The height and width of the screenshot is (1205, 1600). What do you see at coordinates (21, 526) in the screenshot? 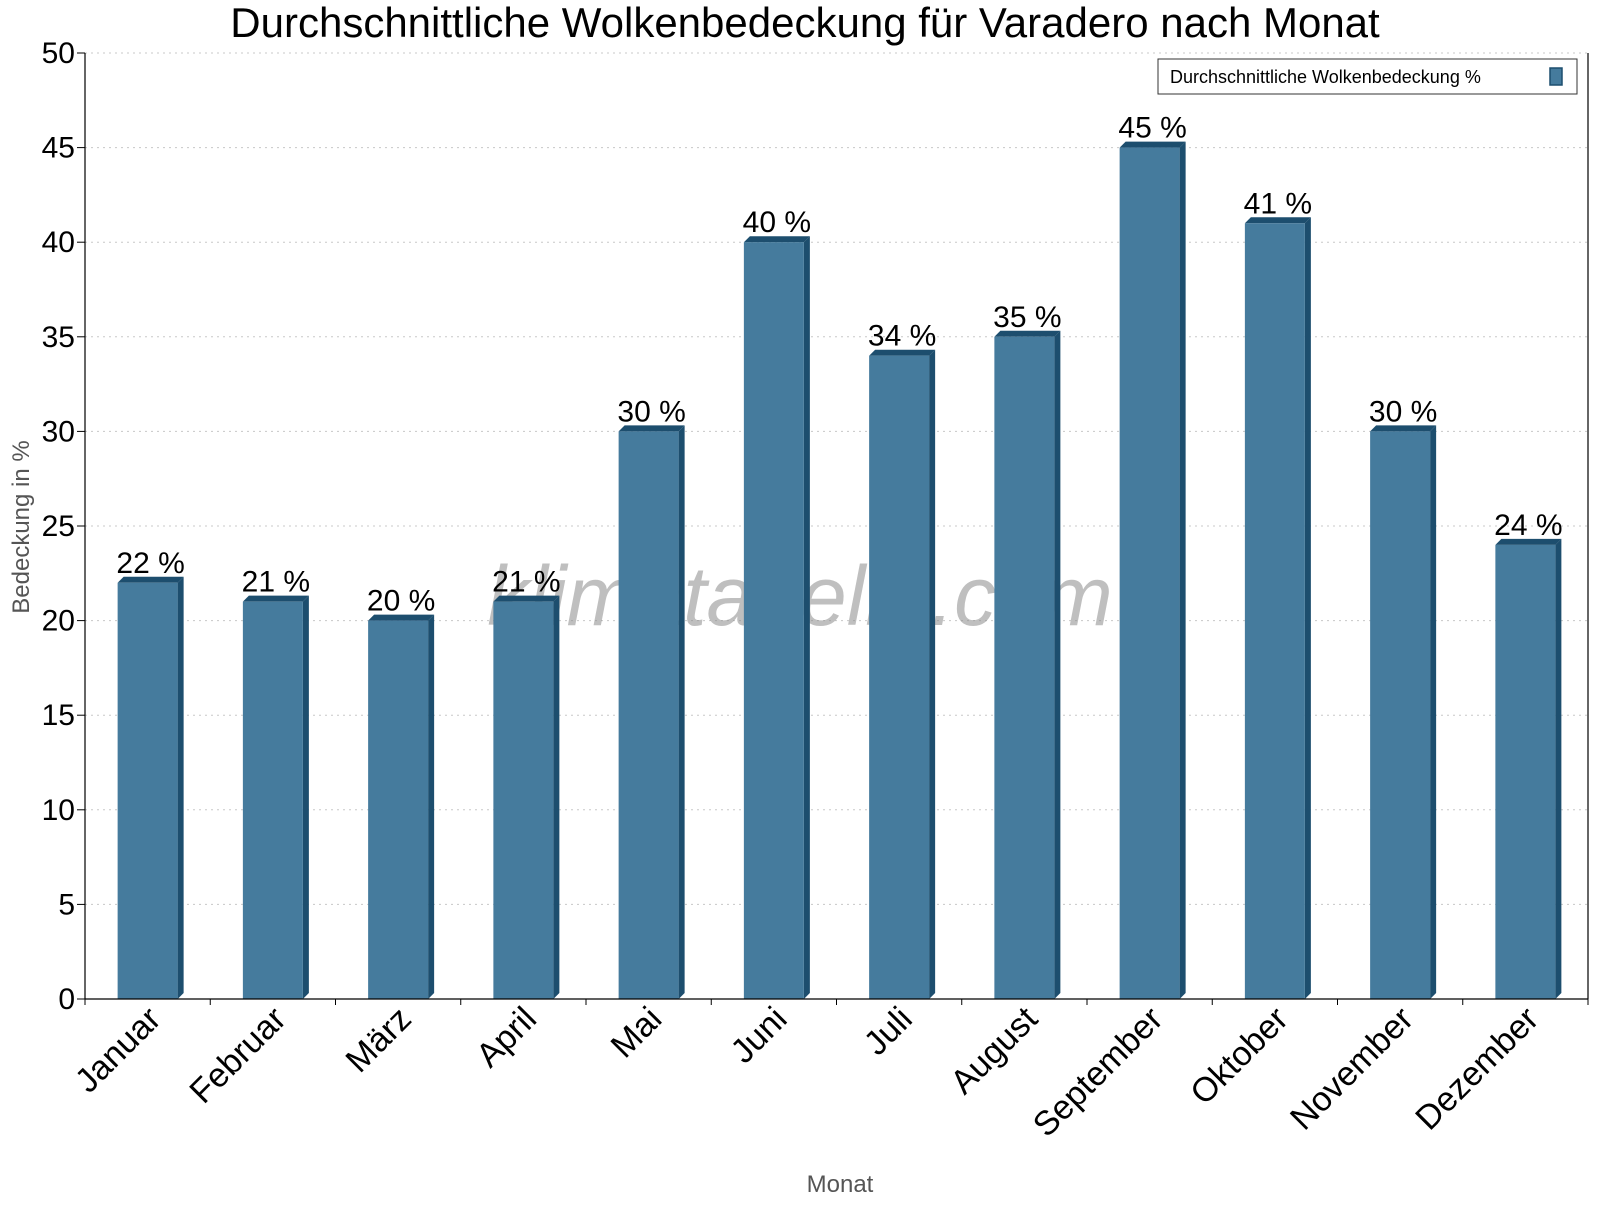
I see `y-axis-label: Bedeckung in %` at bounding box center [21, 526].